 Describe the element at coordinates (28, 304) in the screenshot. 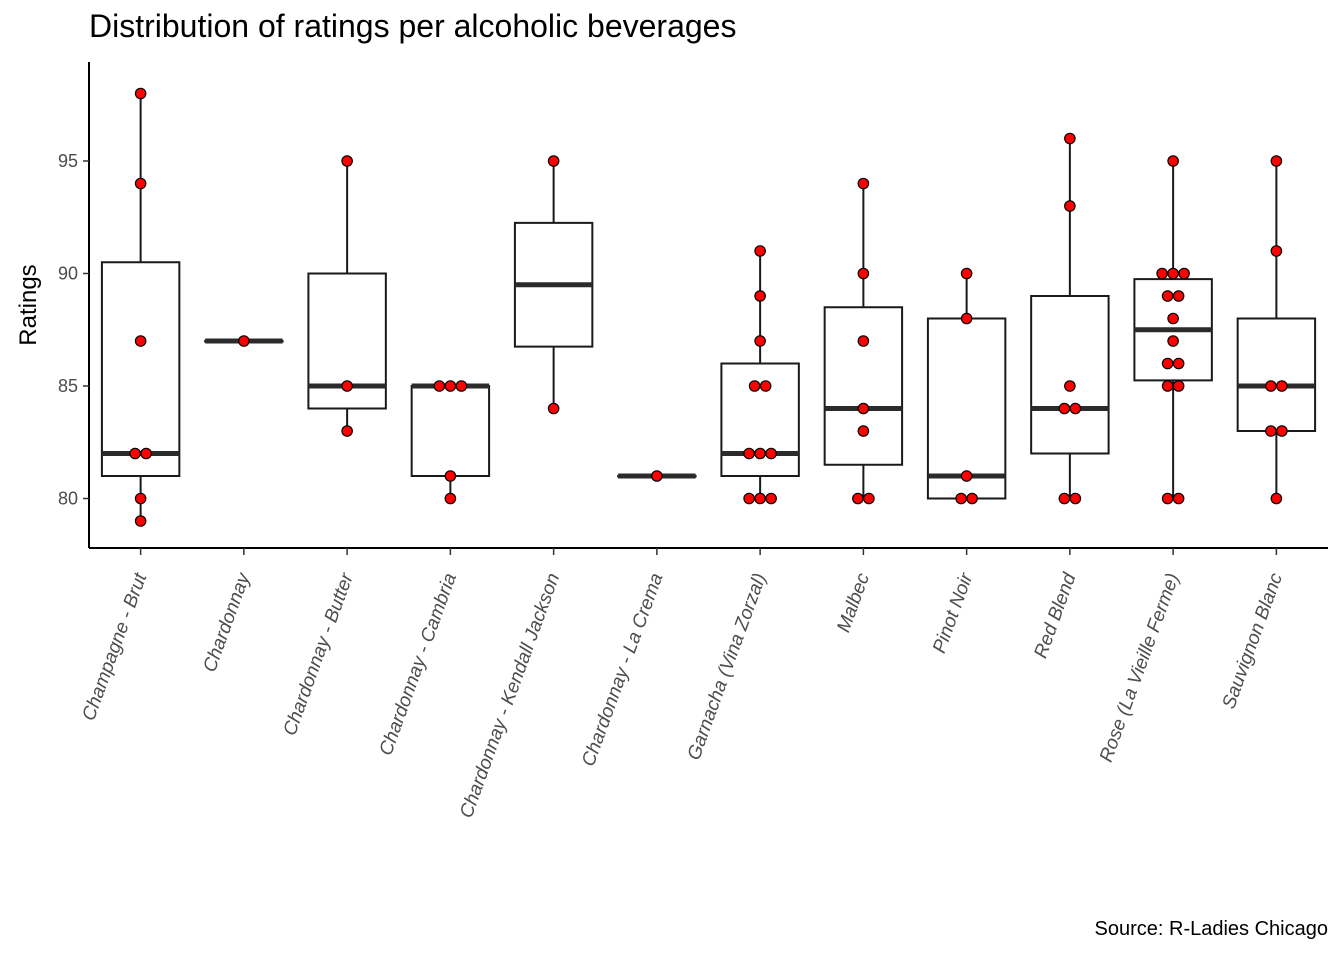

I see `y-axis-title: Ratings` at that location.